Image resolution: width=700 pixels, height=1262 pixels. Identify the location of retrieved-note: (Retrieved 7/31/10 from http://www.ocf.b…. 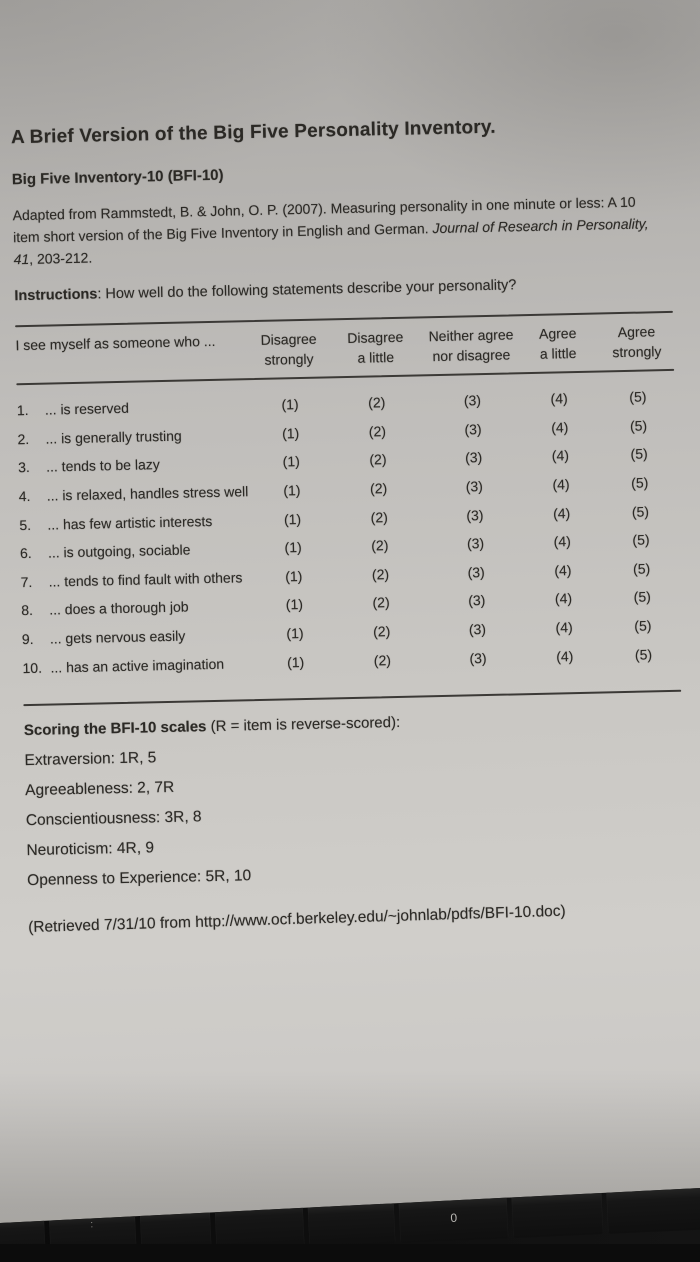
(296, 919).